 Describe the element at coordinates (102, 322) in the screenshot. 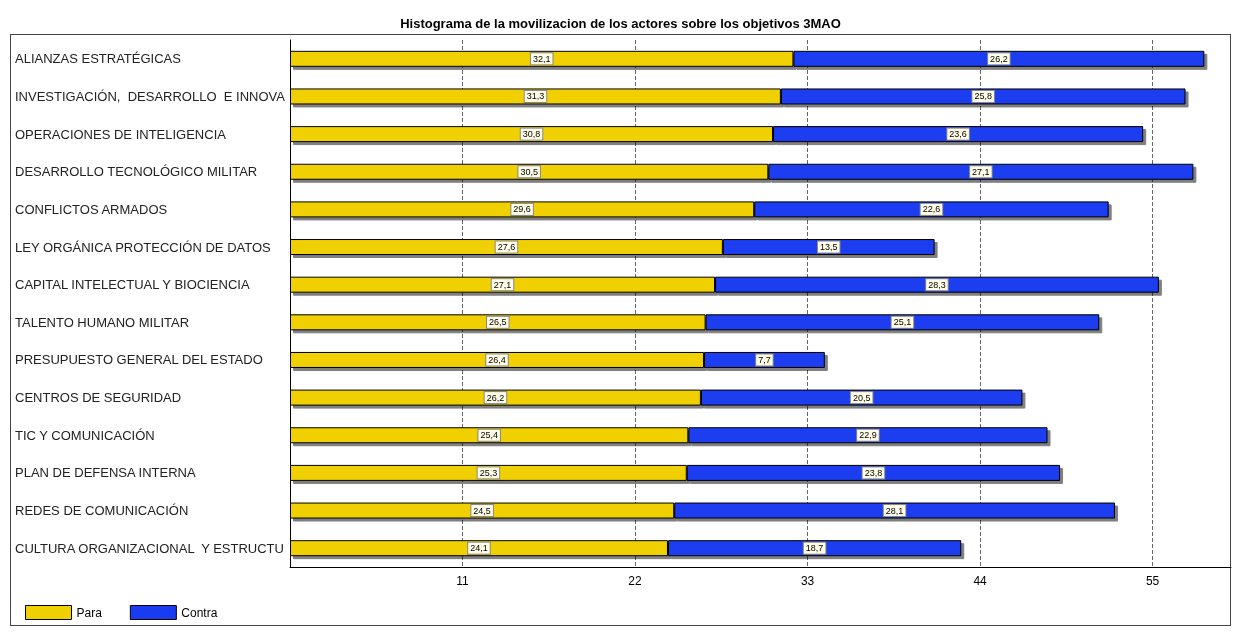

I see `y-tick-label: TALENTO HUMANO MILITAR` at that location.